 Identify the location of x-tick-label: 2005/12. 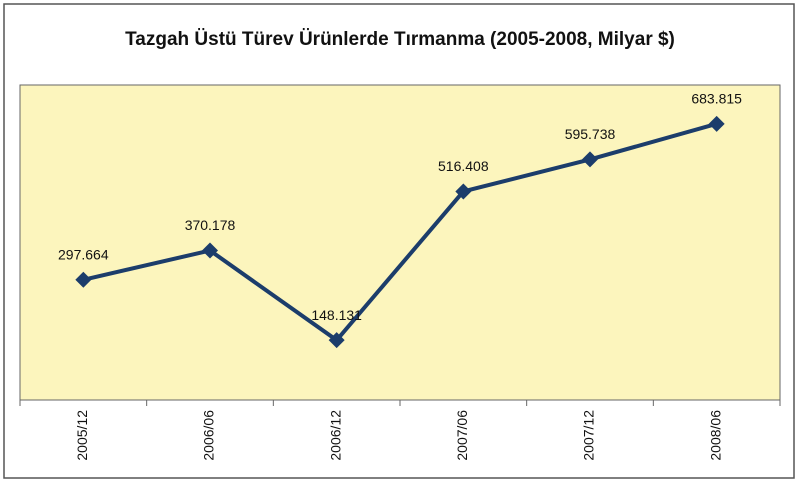
(82, 435).